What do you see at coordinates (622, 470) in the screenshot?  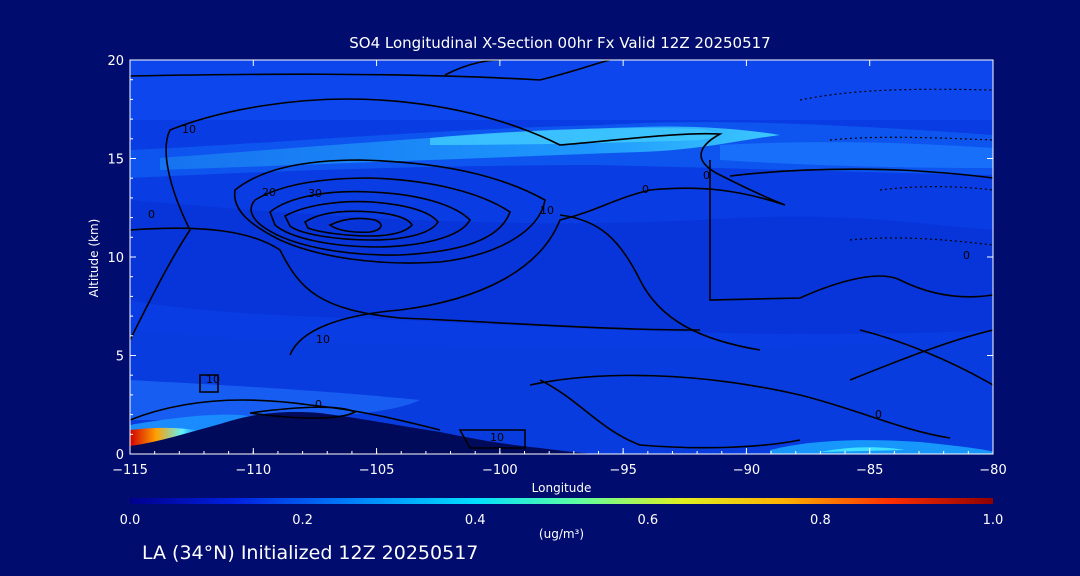 I see `x-tick-label: −95` at bounding box center [622, 470].